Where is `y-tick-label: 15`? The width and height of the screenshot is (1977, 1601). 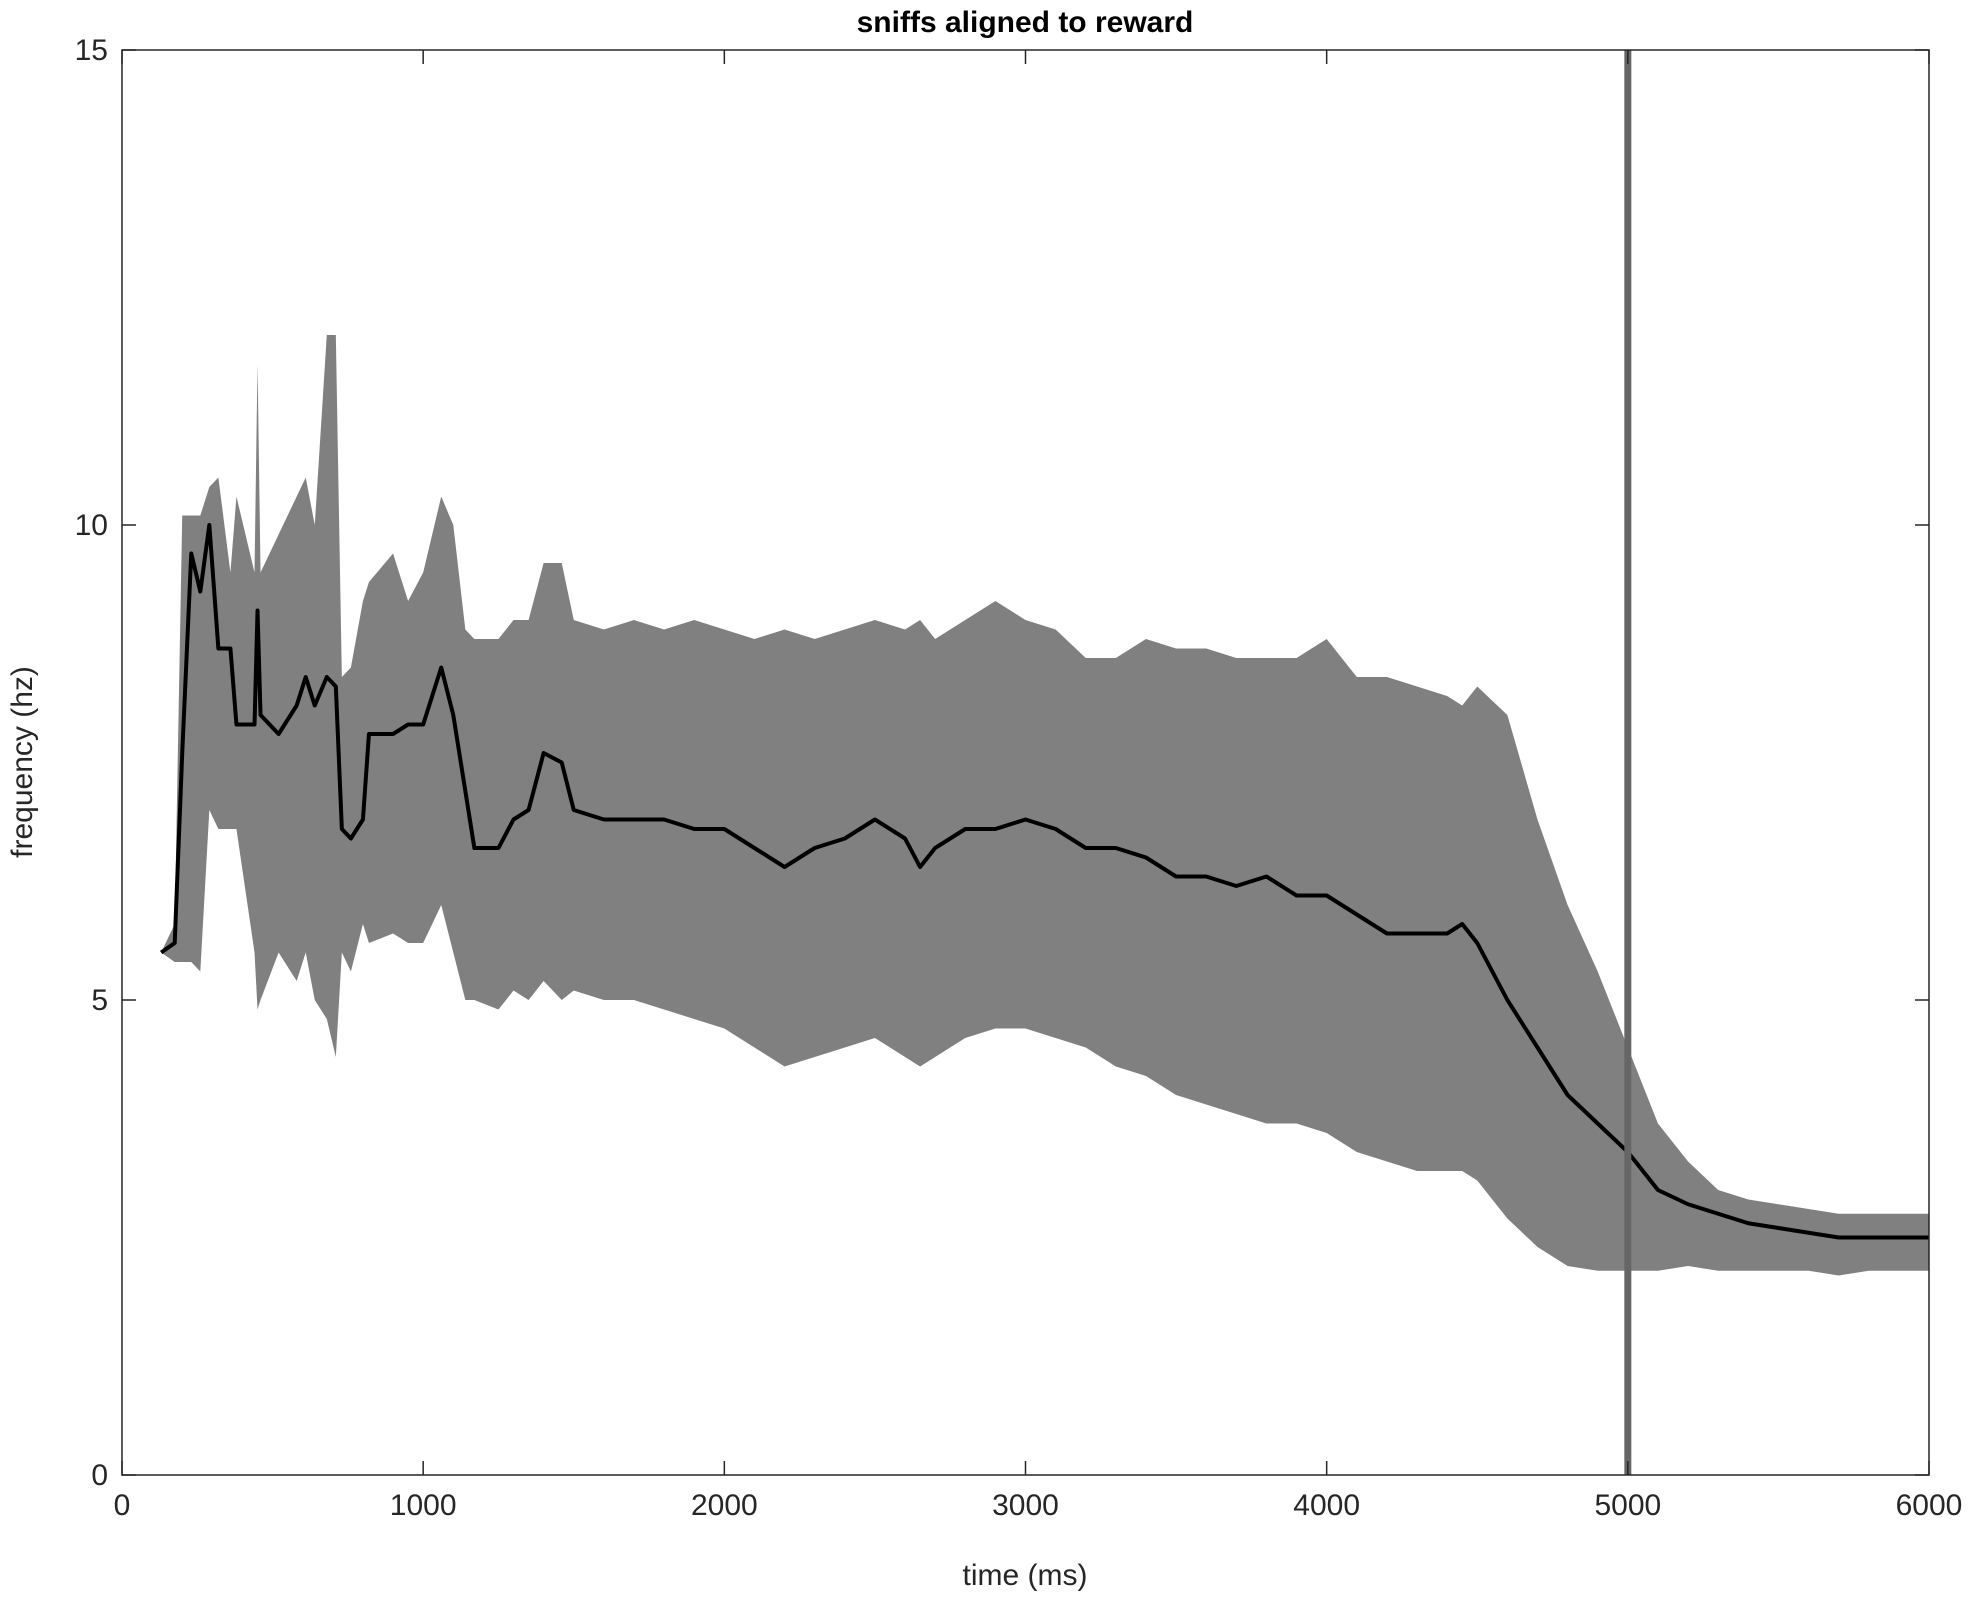
y-tick-label: 15 is located at coordinates (91, 50).